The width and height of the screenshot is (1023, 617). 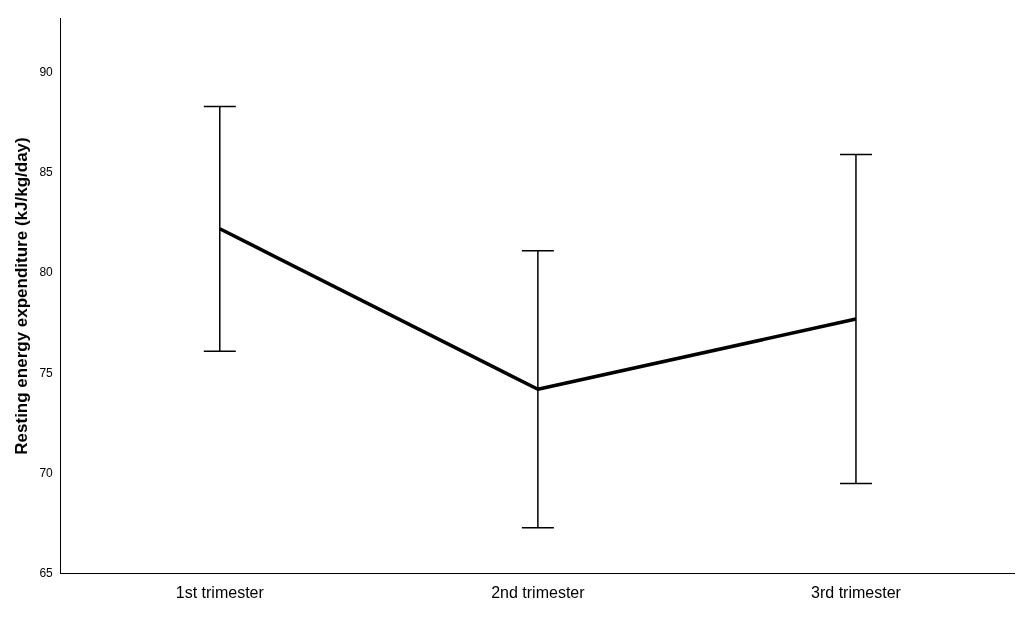 What do you see at coordinates (46, 171) in the screenshot?
I see `y-tick-label: 85` at bounding box center [46, 171].